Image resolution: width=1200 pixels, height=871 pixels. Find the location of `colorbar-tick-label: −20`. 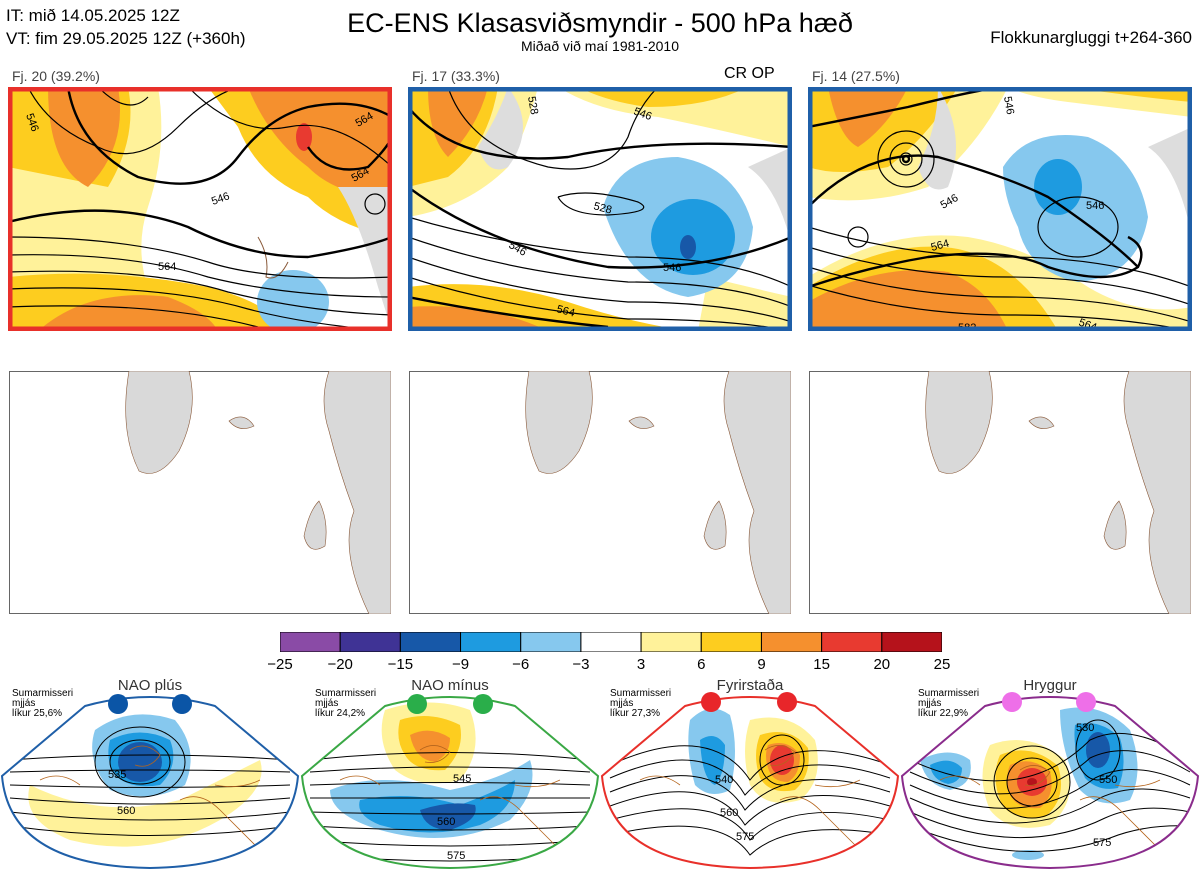

colorbar-tick-label: −20 is located at coordinates (340, 664).